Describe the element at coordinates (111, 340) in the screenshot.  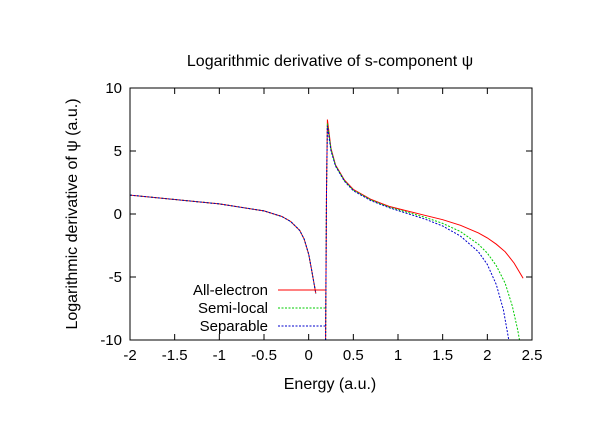
I see `y-tick-label: -10` at that location.